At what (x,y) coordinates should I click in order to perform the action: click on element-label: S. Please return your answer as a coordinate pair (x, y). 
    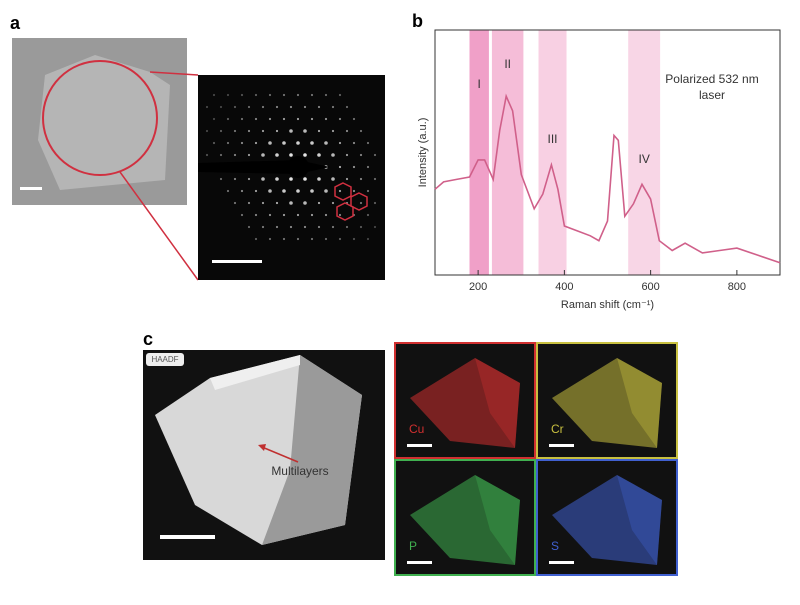
    Looking at the image, I should click on (555, 546).